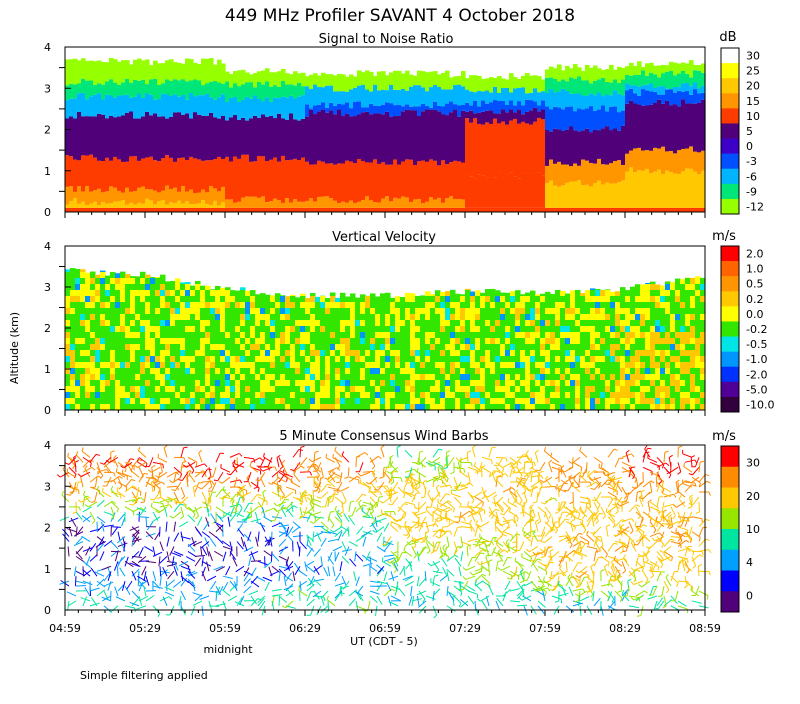 This screenshot has height=704, width=800. I want to click on y-tick-label: 3, so click(47, 287).